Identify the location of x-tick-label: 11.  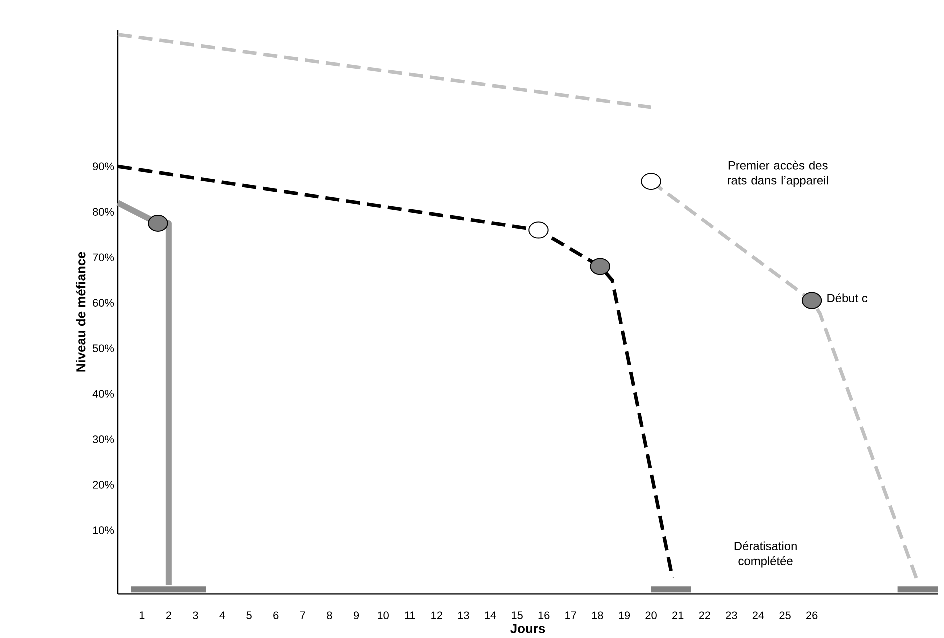
(410, 616).